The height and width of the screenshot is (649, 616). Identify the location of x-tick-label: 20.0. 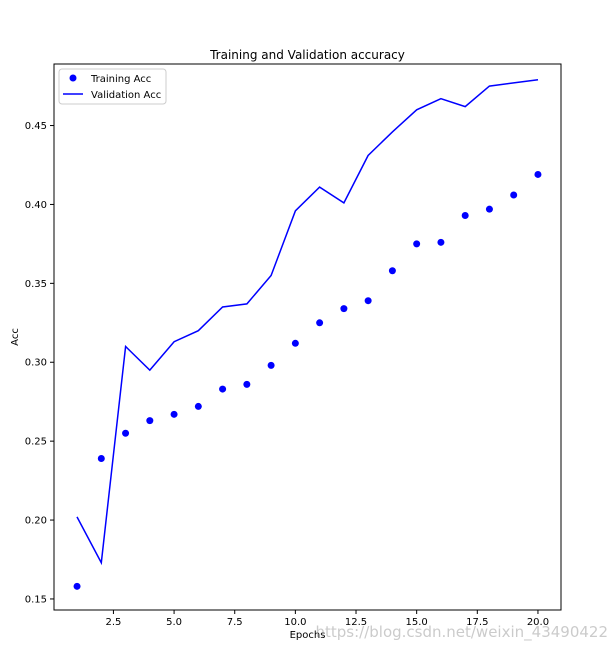
(538, 622).